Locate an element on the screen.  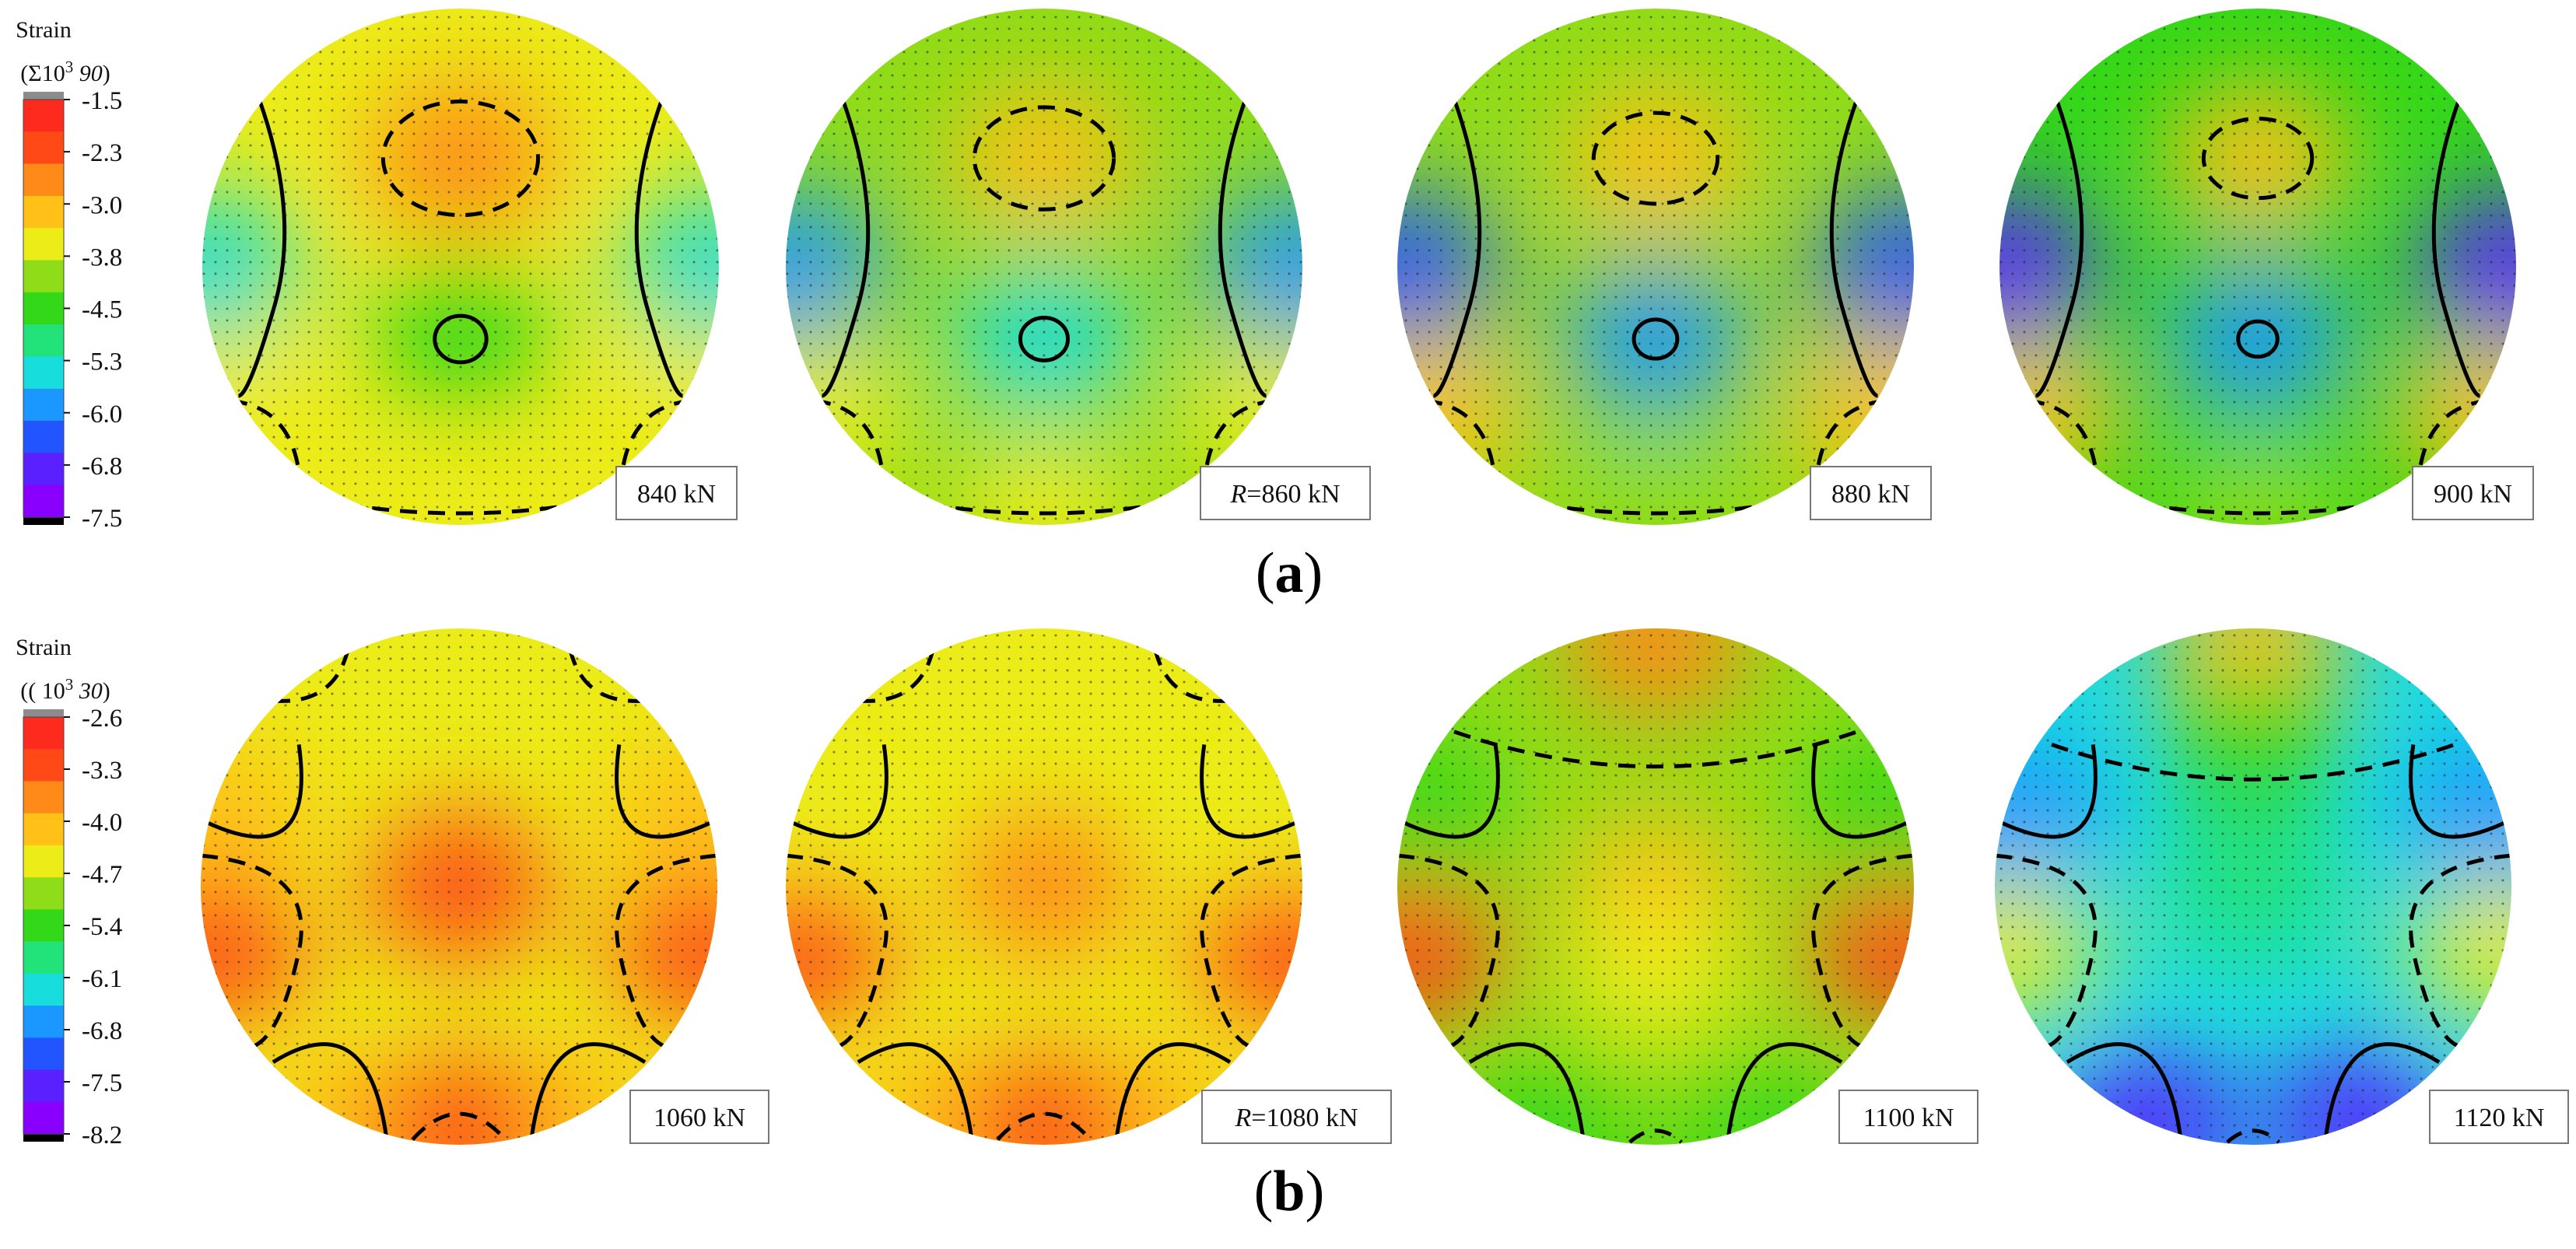
load-label: 880 kN is located at coordinates (1871, 495).